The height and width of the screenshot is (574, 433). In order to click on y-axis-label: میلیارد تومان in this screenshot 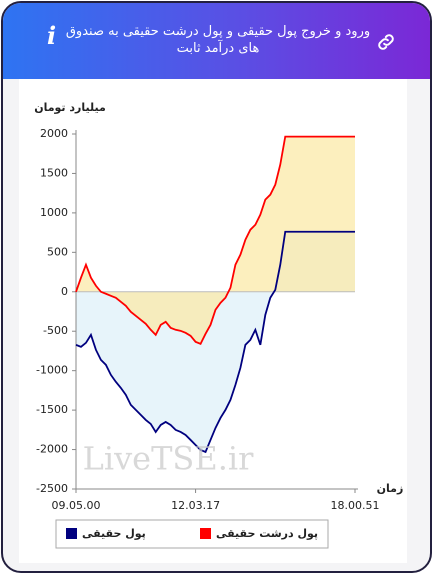, I will do `click(70, 107)`.